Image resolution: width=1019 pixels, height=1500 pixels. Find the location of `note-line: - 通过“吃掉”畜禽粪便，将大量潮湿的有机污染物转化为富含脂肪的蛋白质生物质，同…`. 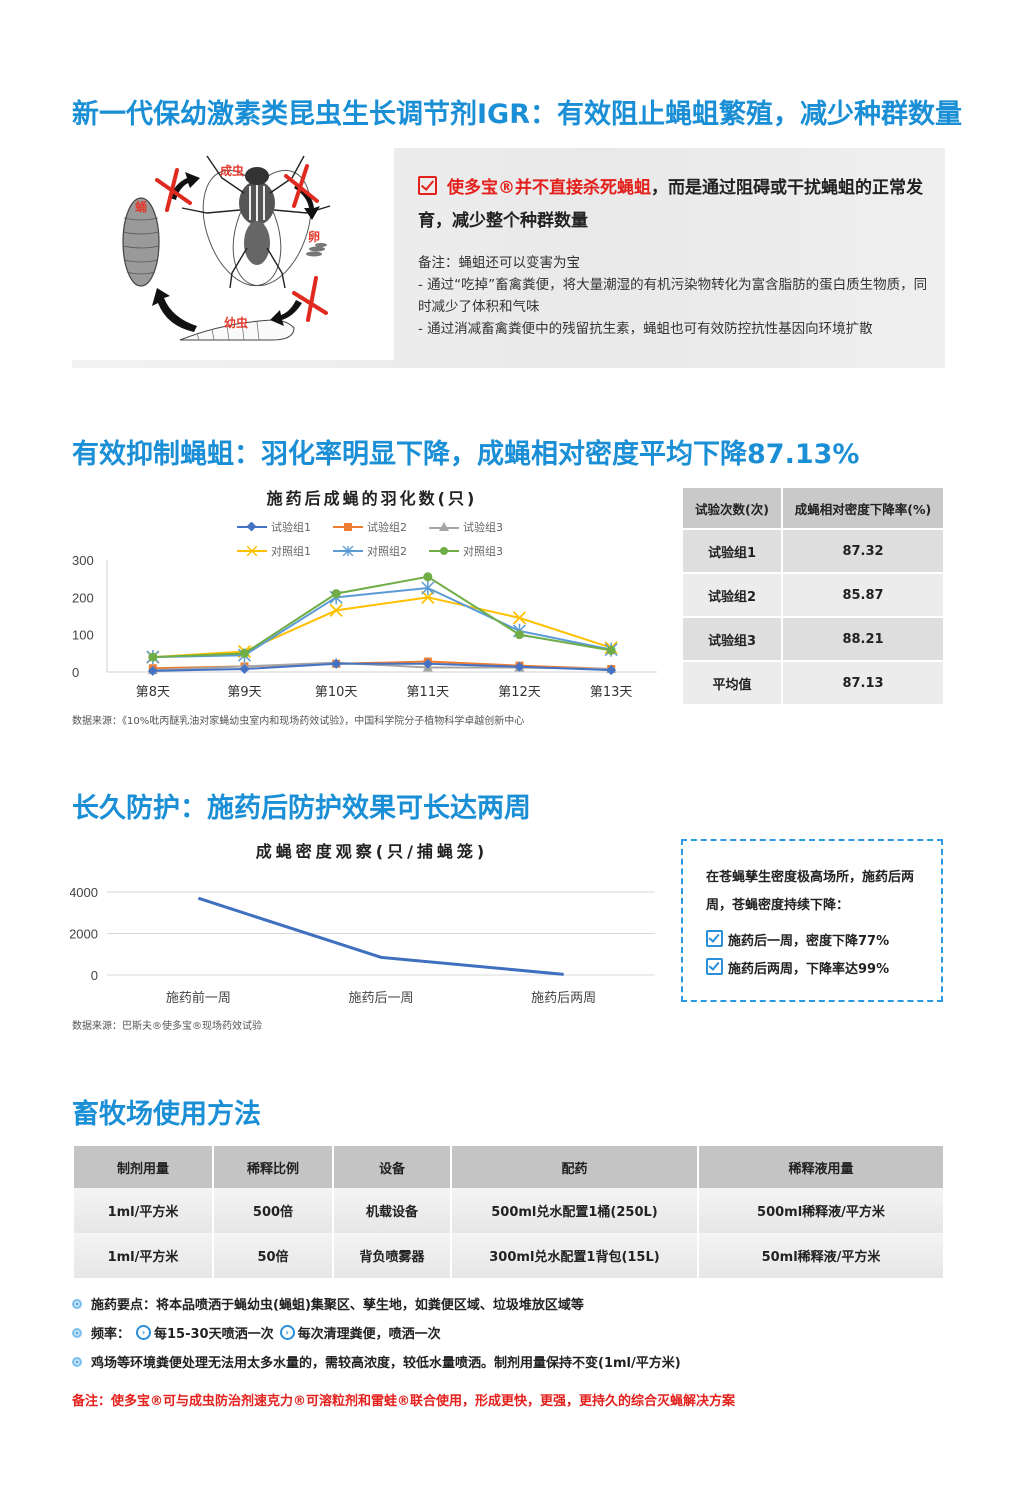

note-line: - 通过“吃掉”畜禽粪便，将大量潮湿的有机污染物转化为富含脂肪的蛋白质生物质，同… is located at coordinates (673, 296).